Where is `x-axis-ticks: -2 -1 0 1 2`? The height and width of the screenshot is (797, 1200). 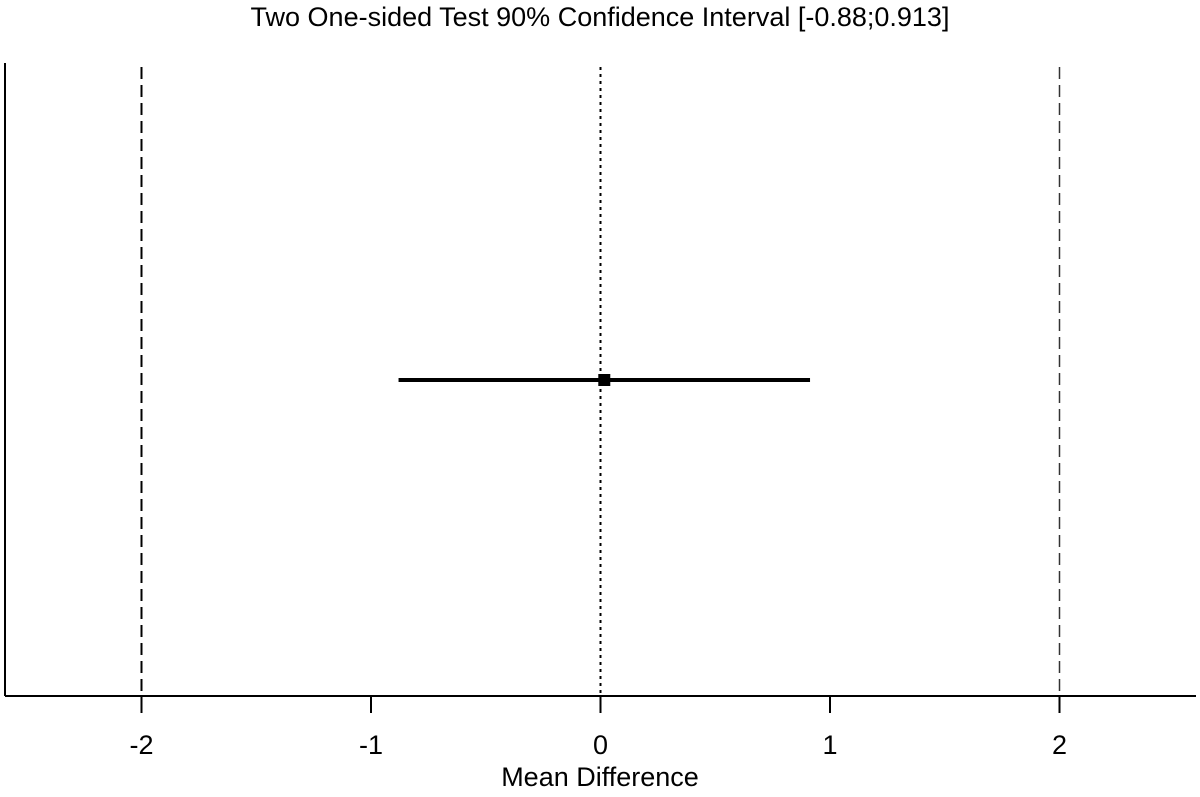
x-axis-ticks: -2 -1 0 1 2 is located at coordinates (598, 728).